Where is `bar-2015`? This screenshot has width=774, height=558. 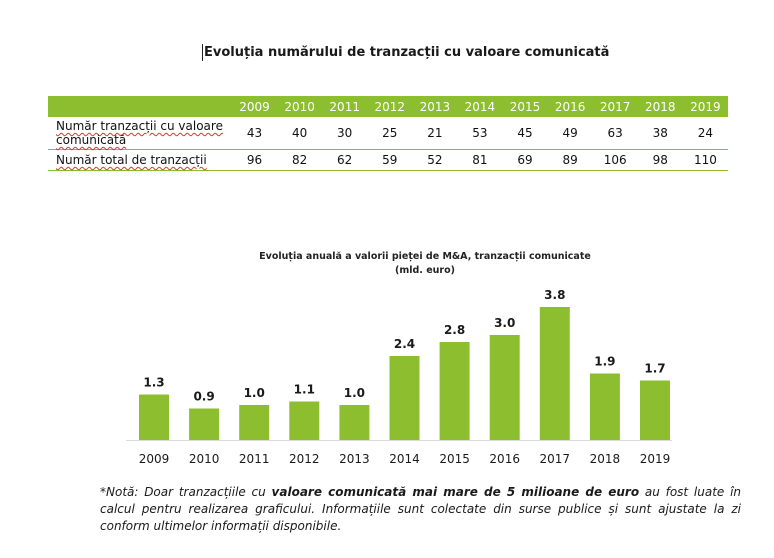 bar-2015 is located at coordinates (454, 391).